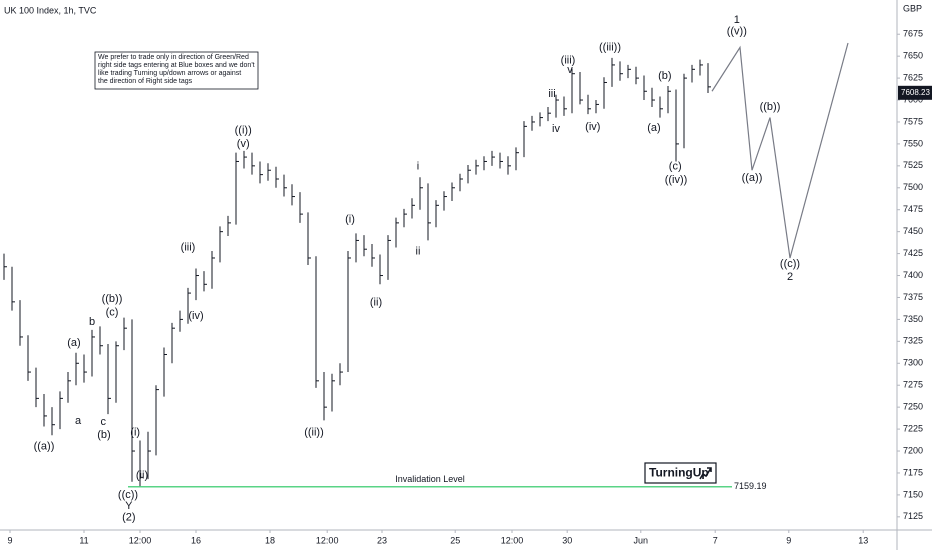  I want to click on wave-label: iv, so click(556, 129).